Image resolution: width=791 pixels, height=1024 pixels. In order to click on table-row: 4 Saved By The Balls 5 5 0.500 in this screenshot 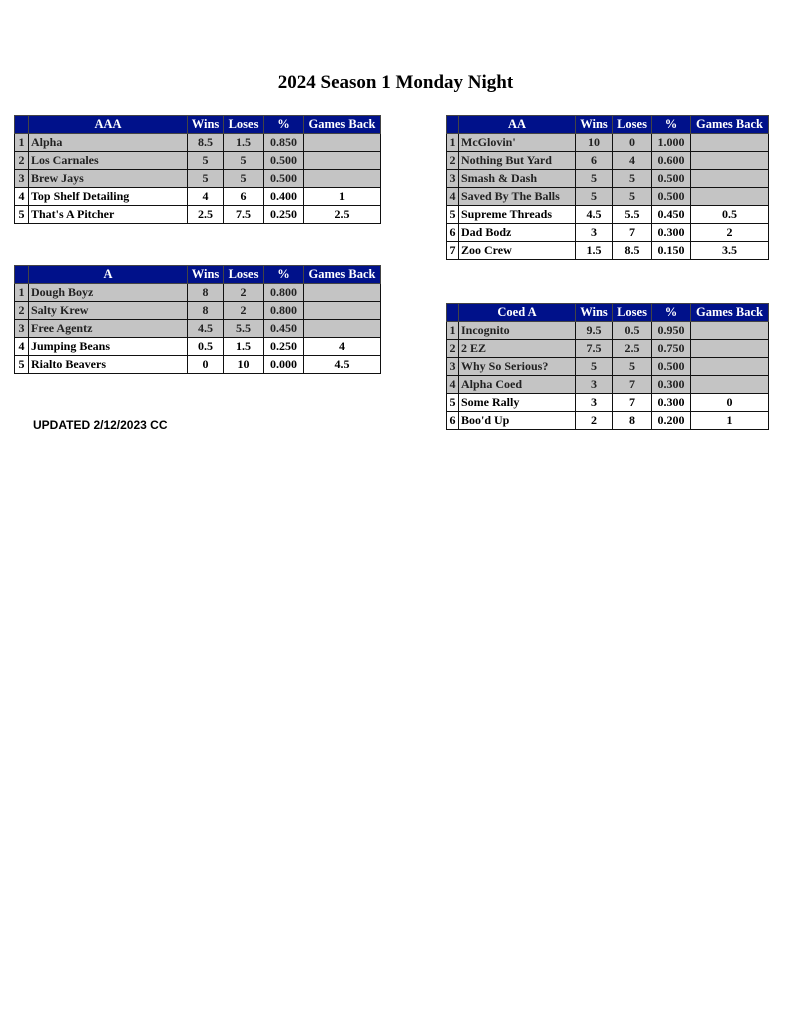, I will do `click(607, 196)`.